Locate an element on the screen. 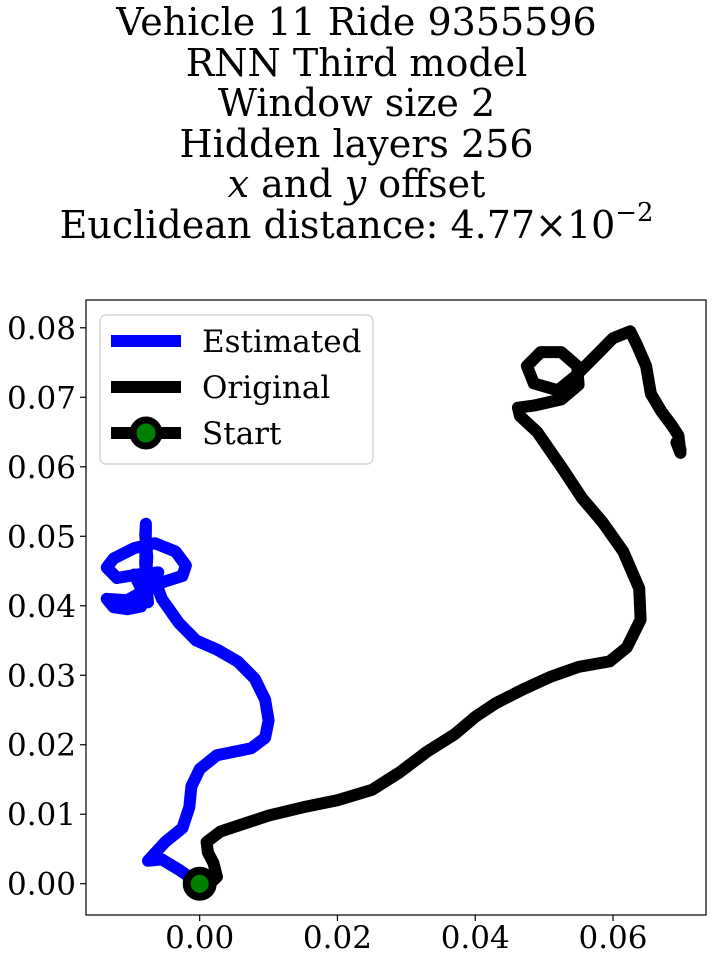 Image resolution: width=713 pixels, height=962 pixels. title-times-sign: × is located at coordinates (551, 224).